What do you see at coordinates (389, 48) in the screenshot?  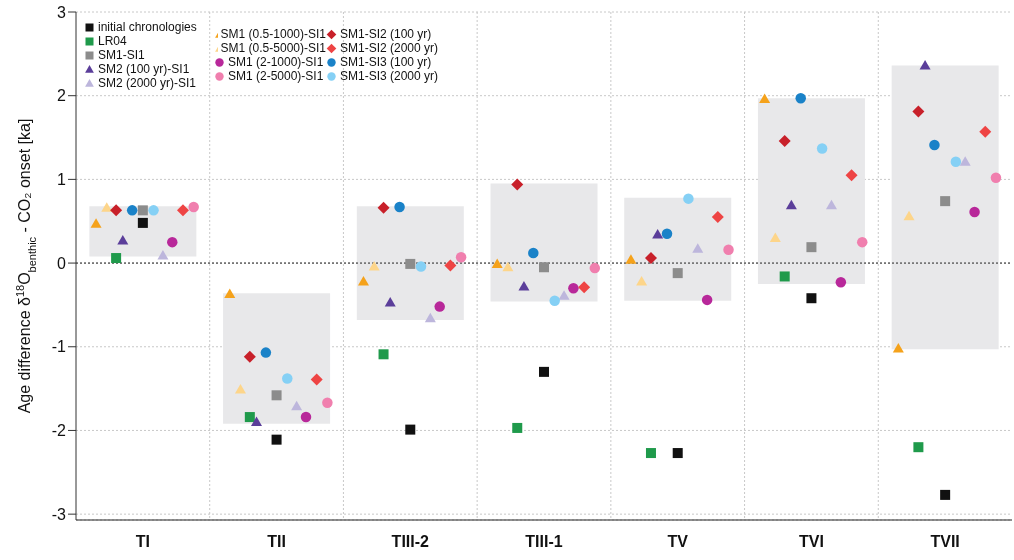 I see `legend-label: SM1-SI2 (2000 yr)` at bounding box center [389, 48].